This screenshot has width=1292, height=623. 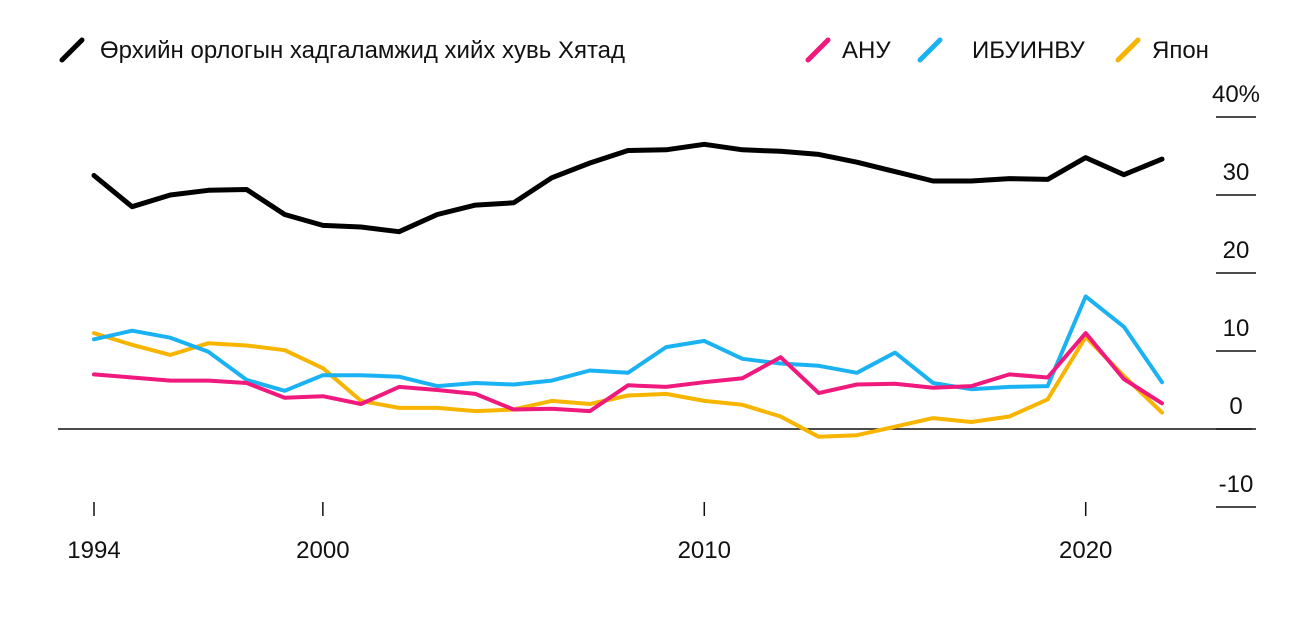 I want to click on x-tick-label: 2020, so click(x=1085, y=550).